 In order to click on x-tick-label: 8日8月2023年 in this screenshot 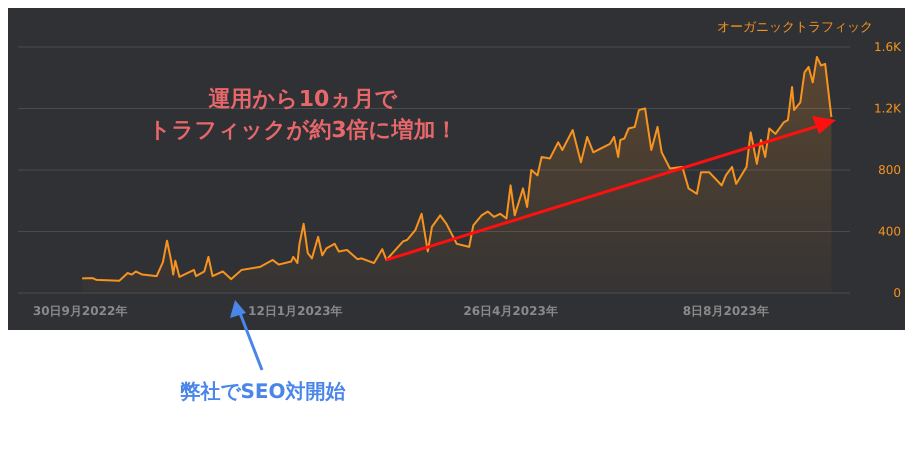, I will do `click(725, 311)`.